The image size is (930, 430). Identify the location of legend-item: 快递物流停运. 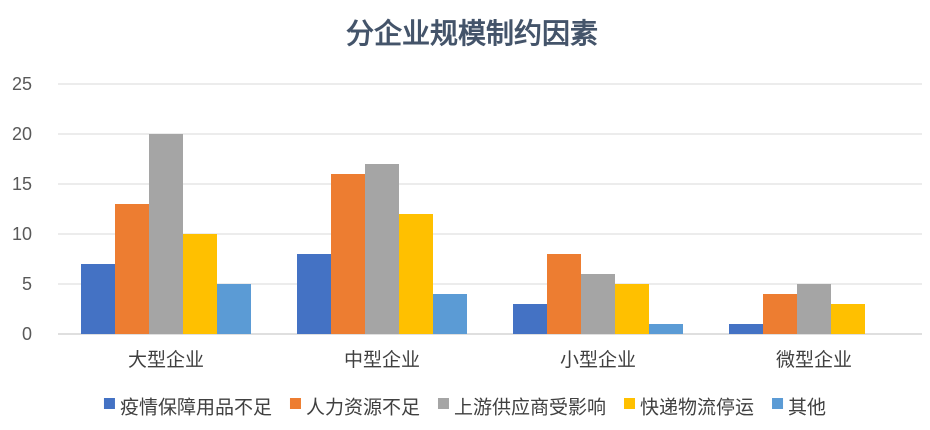
(689, 408).